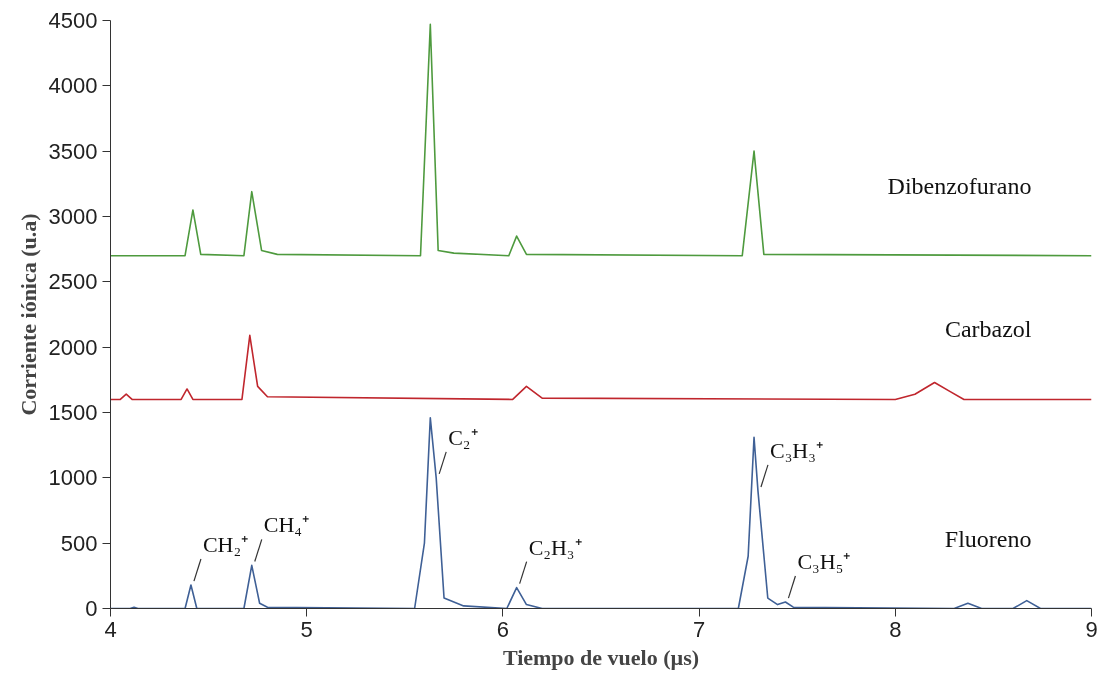  I want to click on y-tick-label: 1000, so click(73, 478).